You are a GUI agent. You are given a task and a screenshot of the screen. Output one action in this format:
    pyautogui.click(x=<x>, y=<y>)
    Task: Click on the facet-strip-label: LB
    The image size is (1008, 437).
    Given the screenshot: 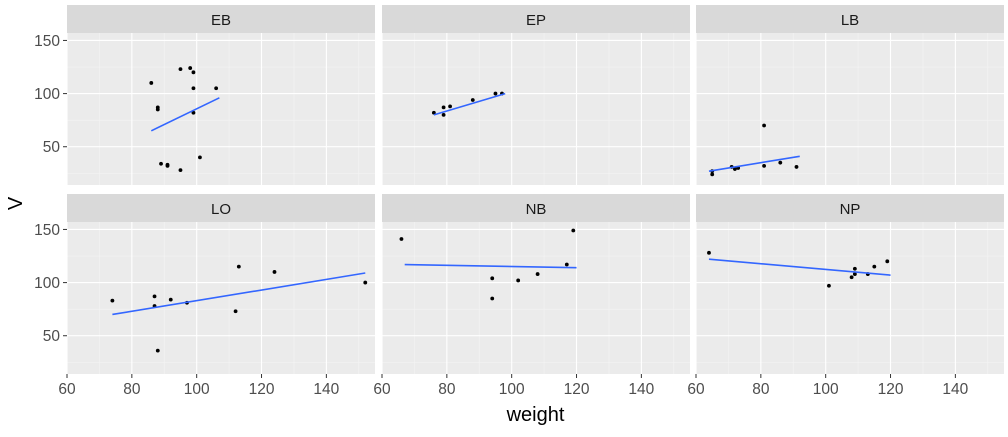 What is the action you would take?
    pyautogui.click(x=850, y=20)
    